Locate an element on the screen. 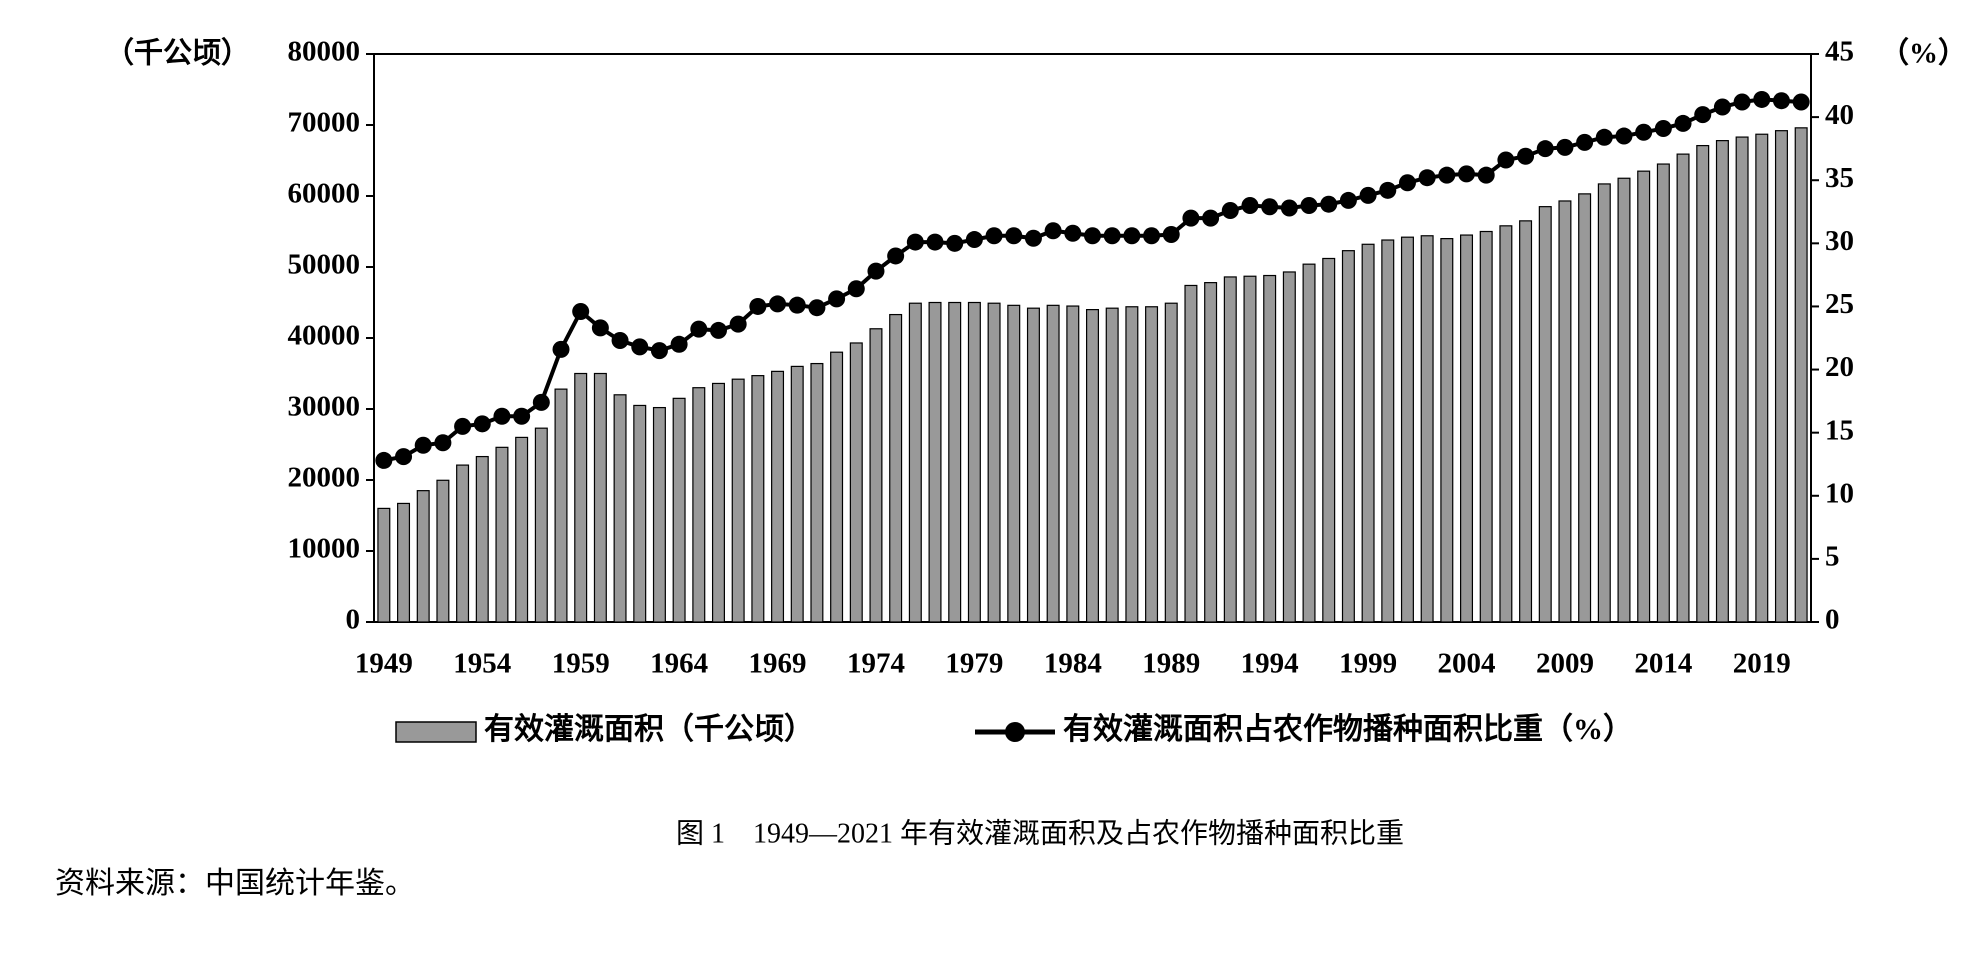 Image resolution: width=1969 pixels, height=956 pixels. x-tick-label: 1949 is located at coordinates (384, 664).